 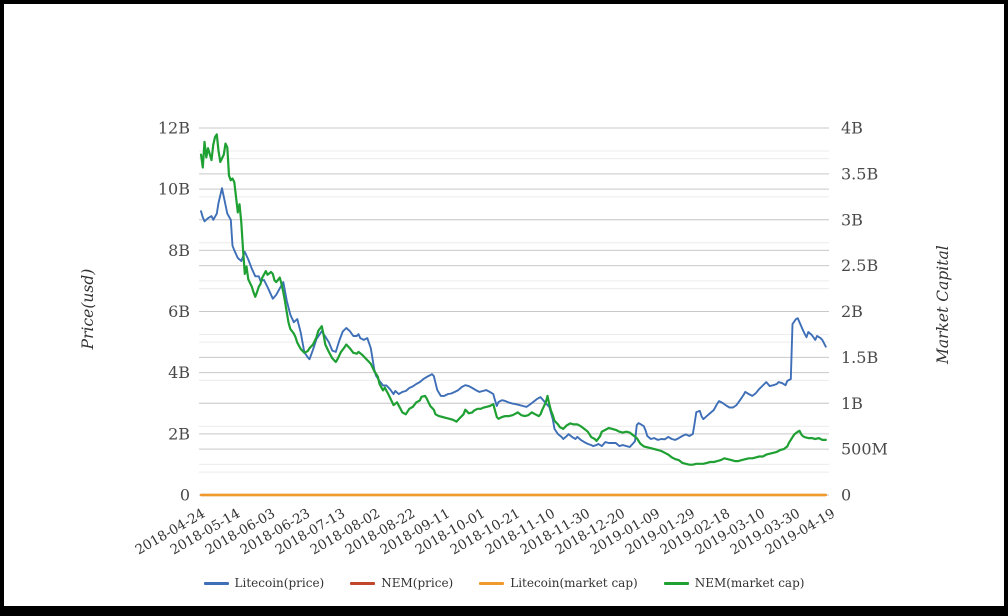 I want to click on left-axis-tick-label: 4B, so click(x=179, y=372).